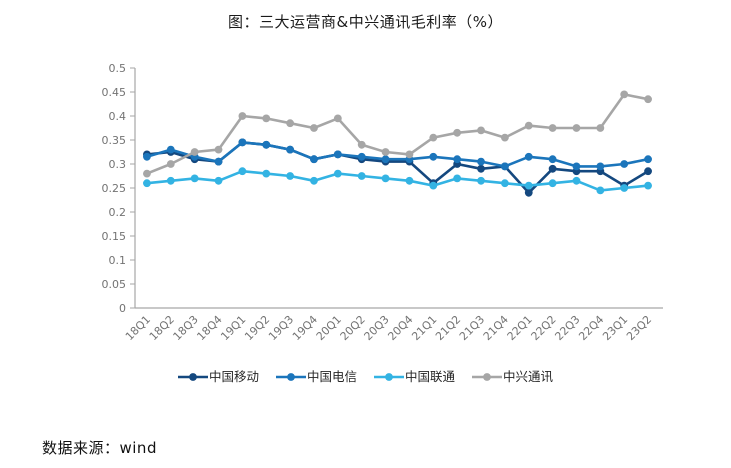 Image resolution: width=731 pixels, height=468 pixels. What do you see at coordinates (377, 328) in the screenshot?
I see `x-tick-label: 20Q3` at bounding box center [377, 328].